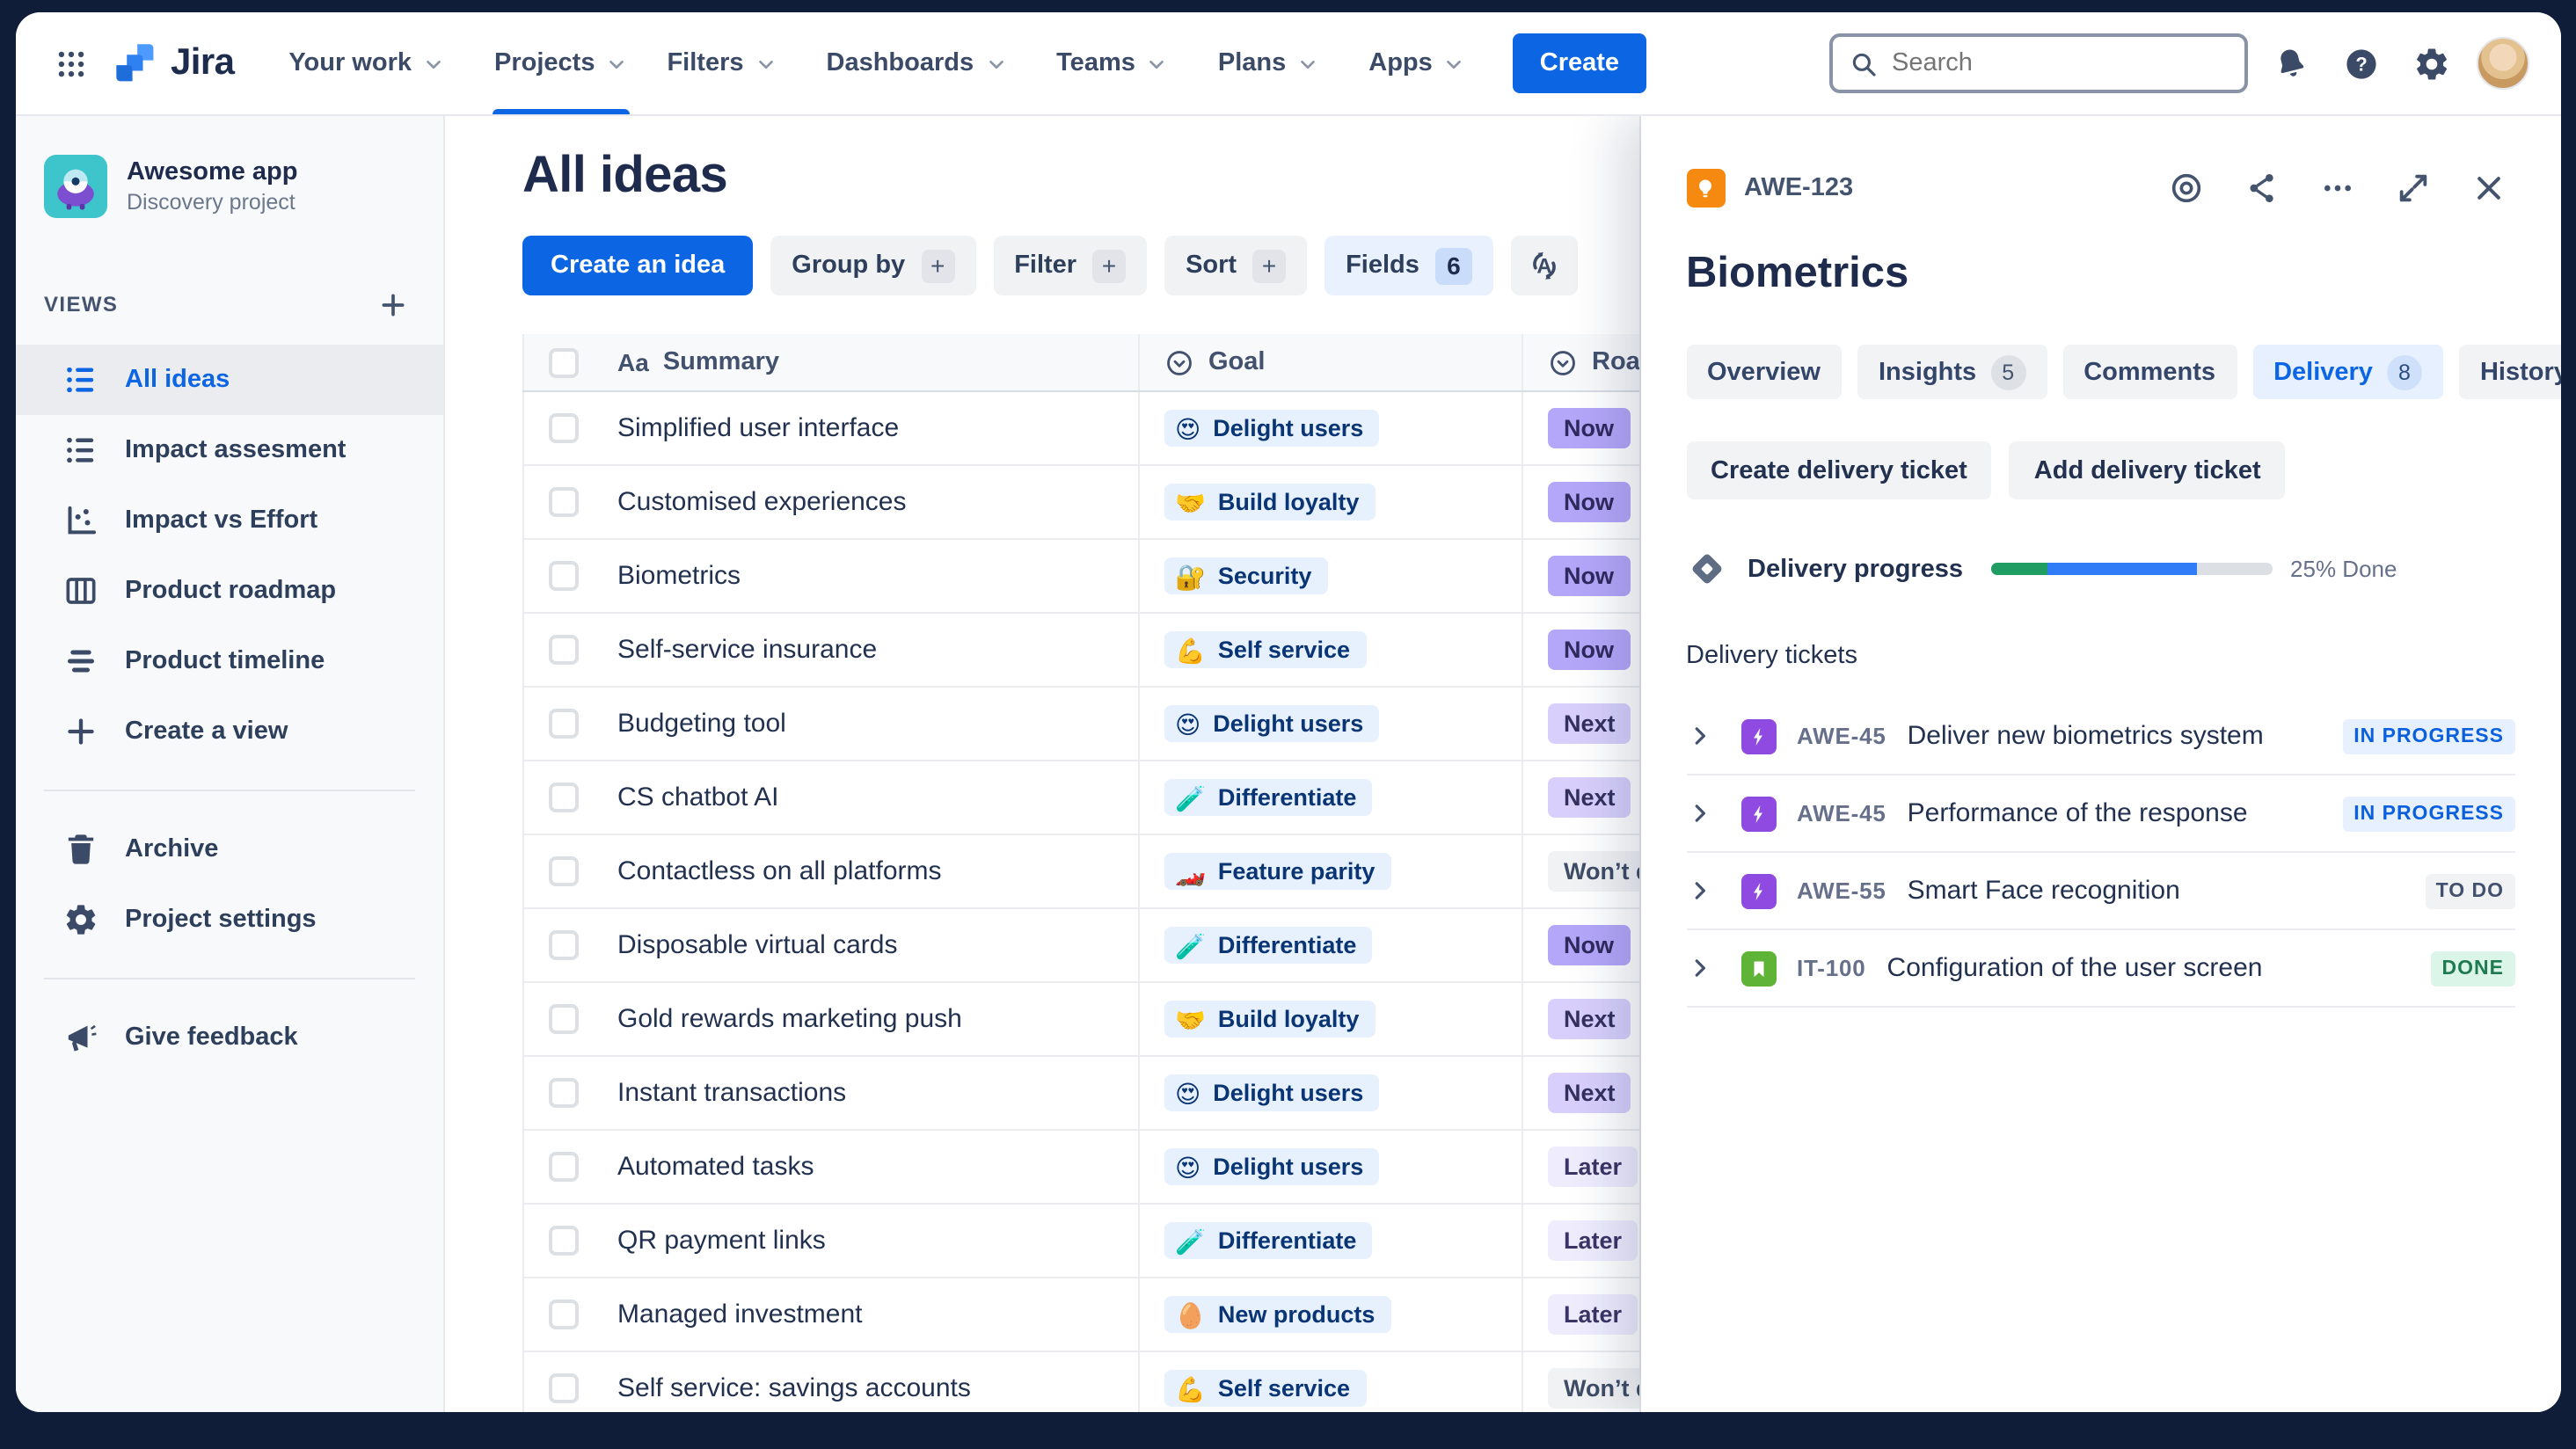  I want to click on sidebar-item-product-timeline: Product timeline, so click(229, 661).